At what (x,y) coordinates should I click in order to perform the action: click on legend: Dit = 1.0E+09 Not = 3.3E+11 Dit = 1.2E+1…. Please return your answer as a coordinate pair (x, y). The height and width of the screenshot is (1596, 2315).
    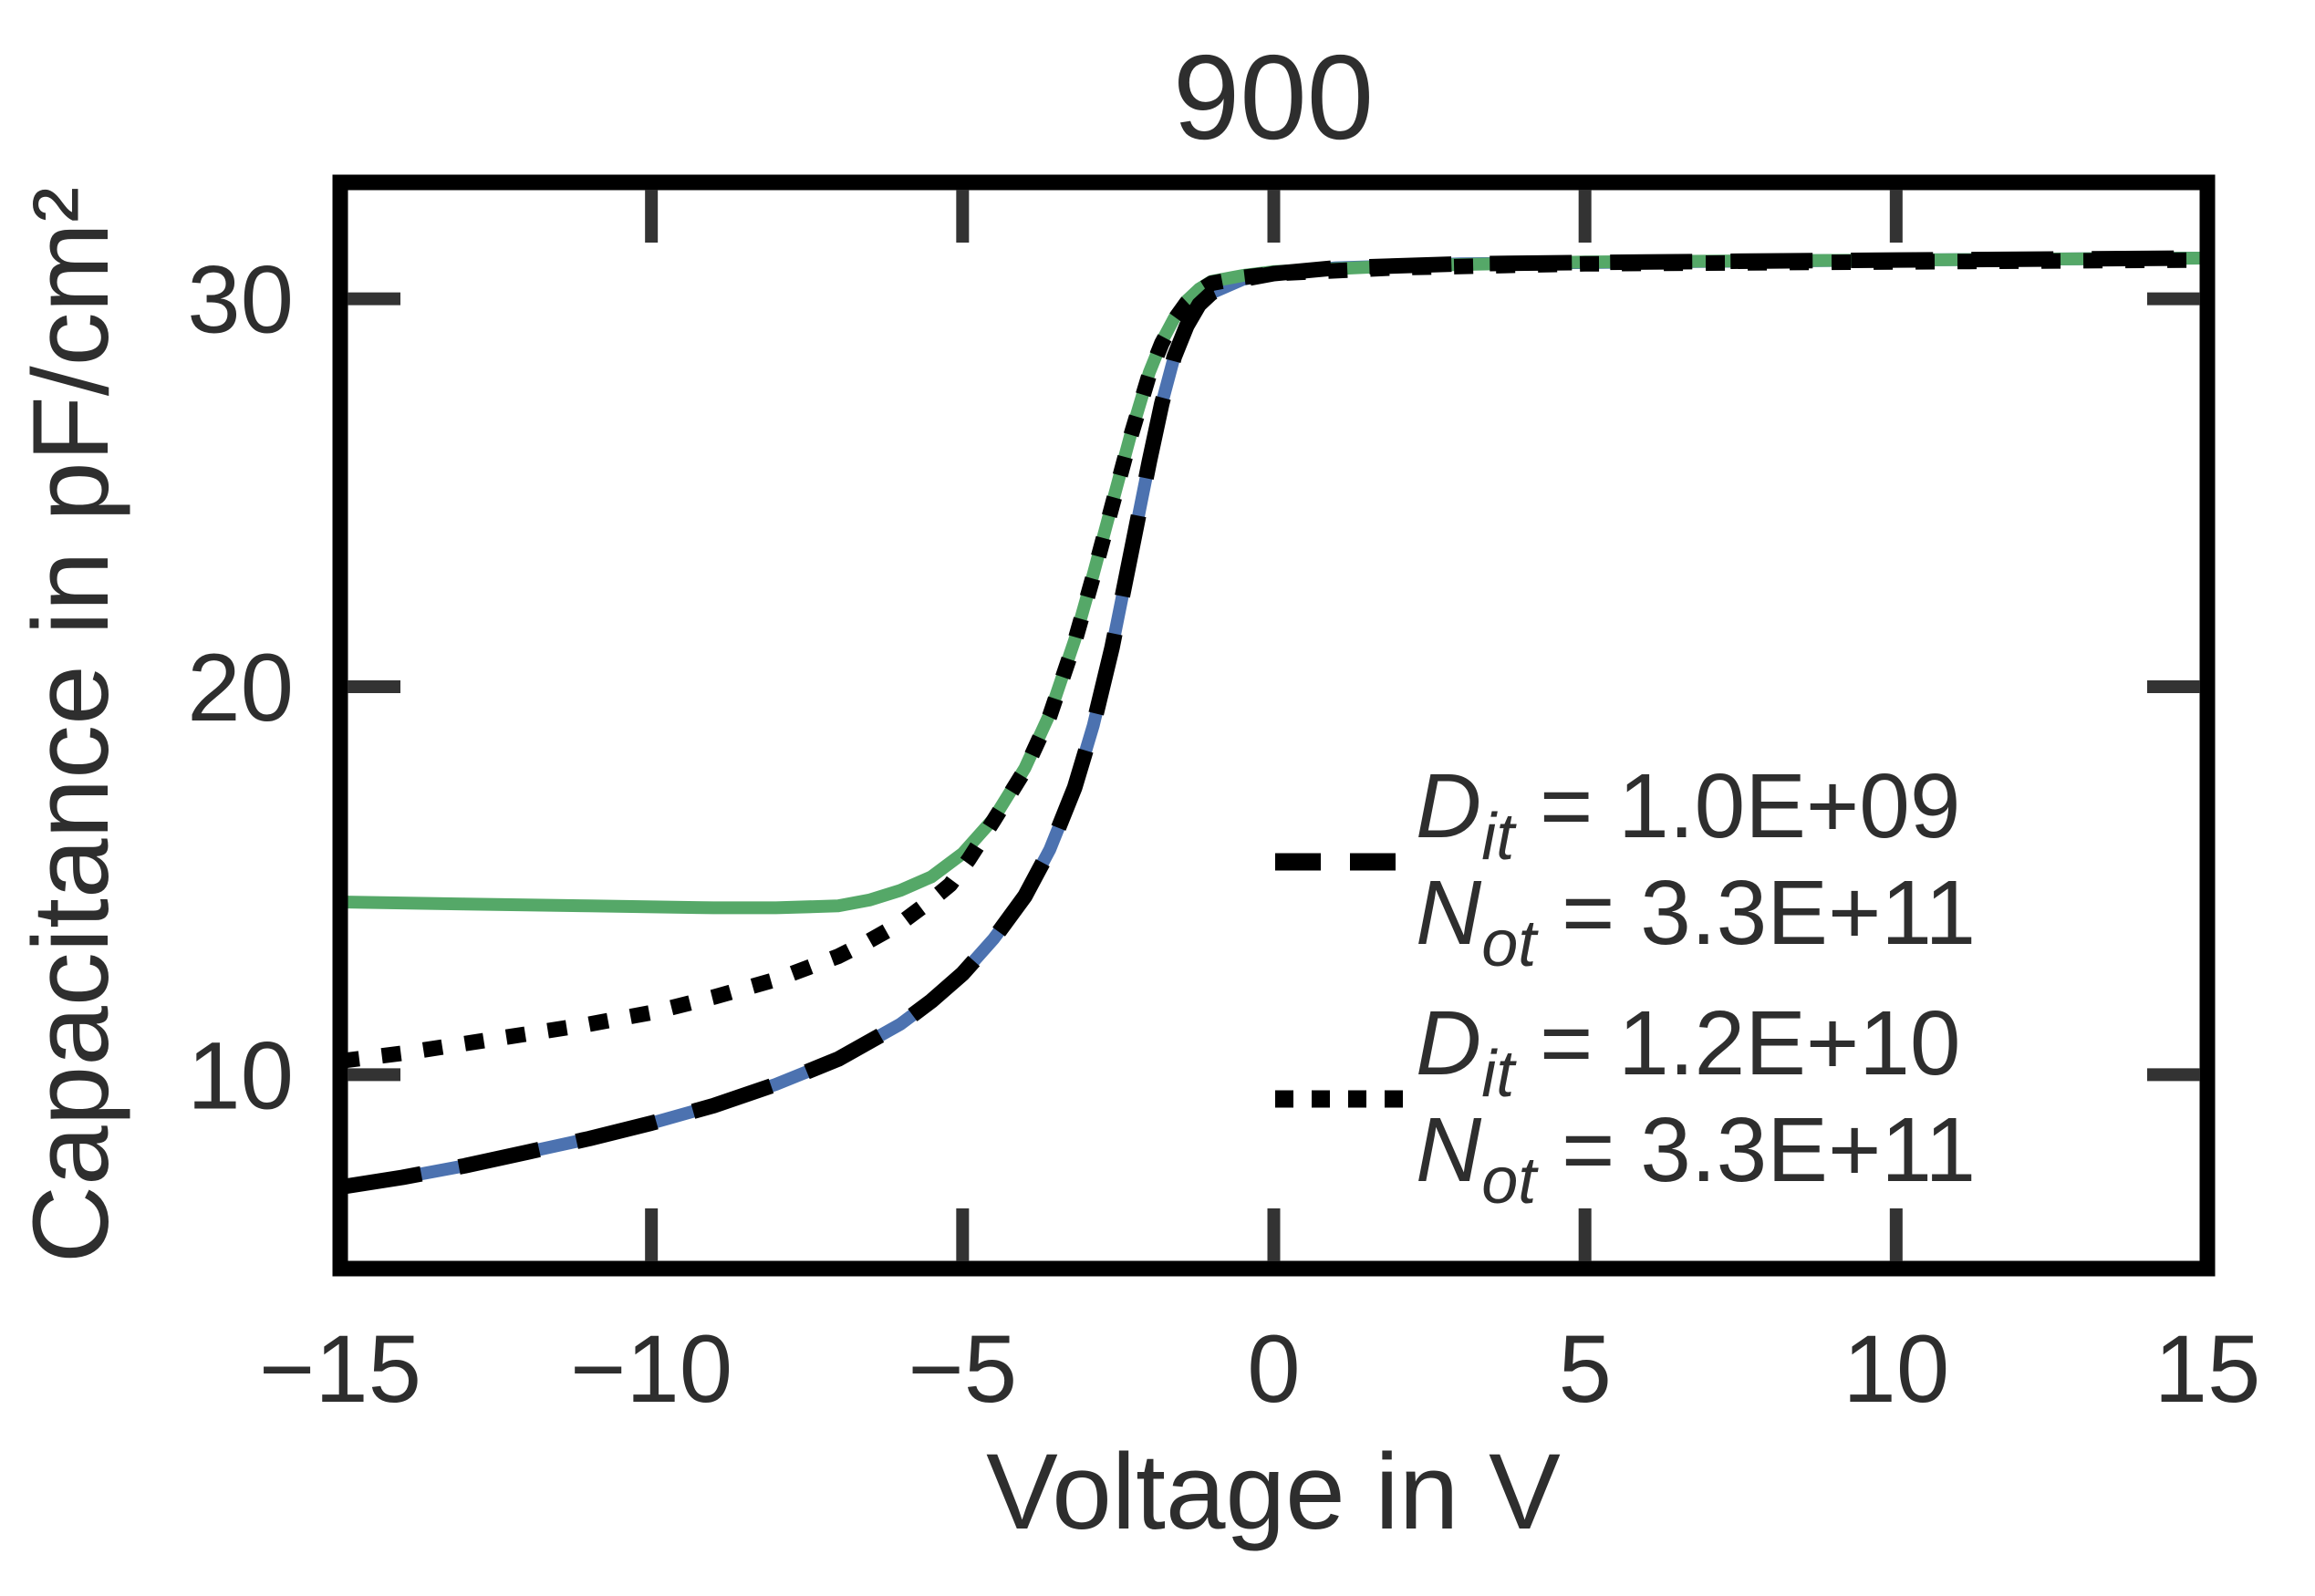
    Looking at the image, I should click on (1626, 986).